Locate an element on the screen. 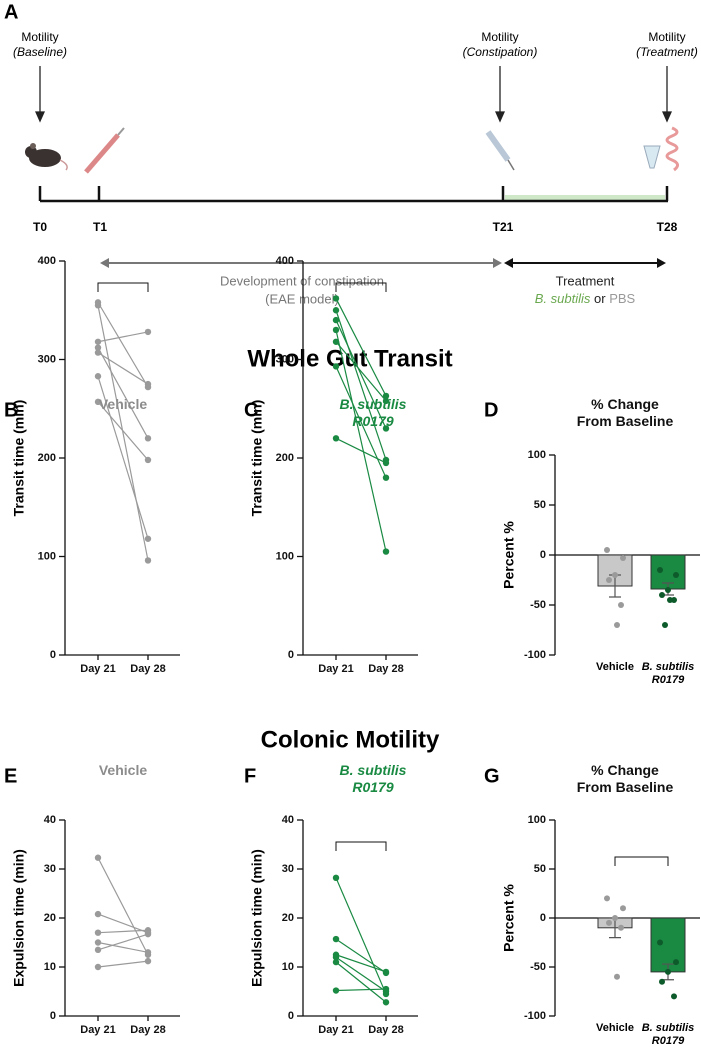  x-tick-label: Vehicle is located at coordinates (615, 667).